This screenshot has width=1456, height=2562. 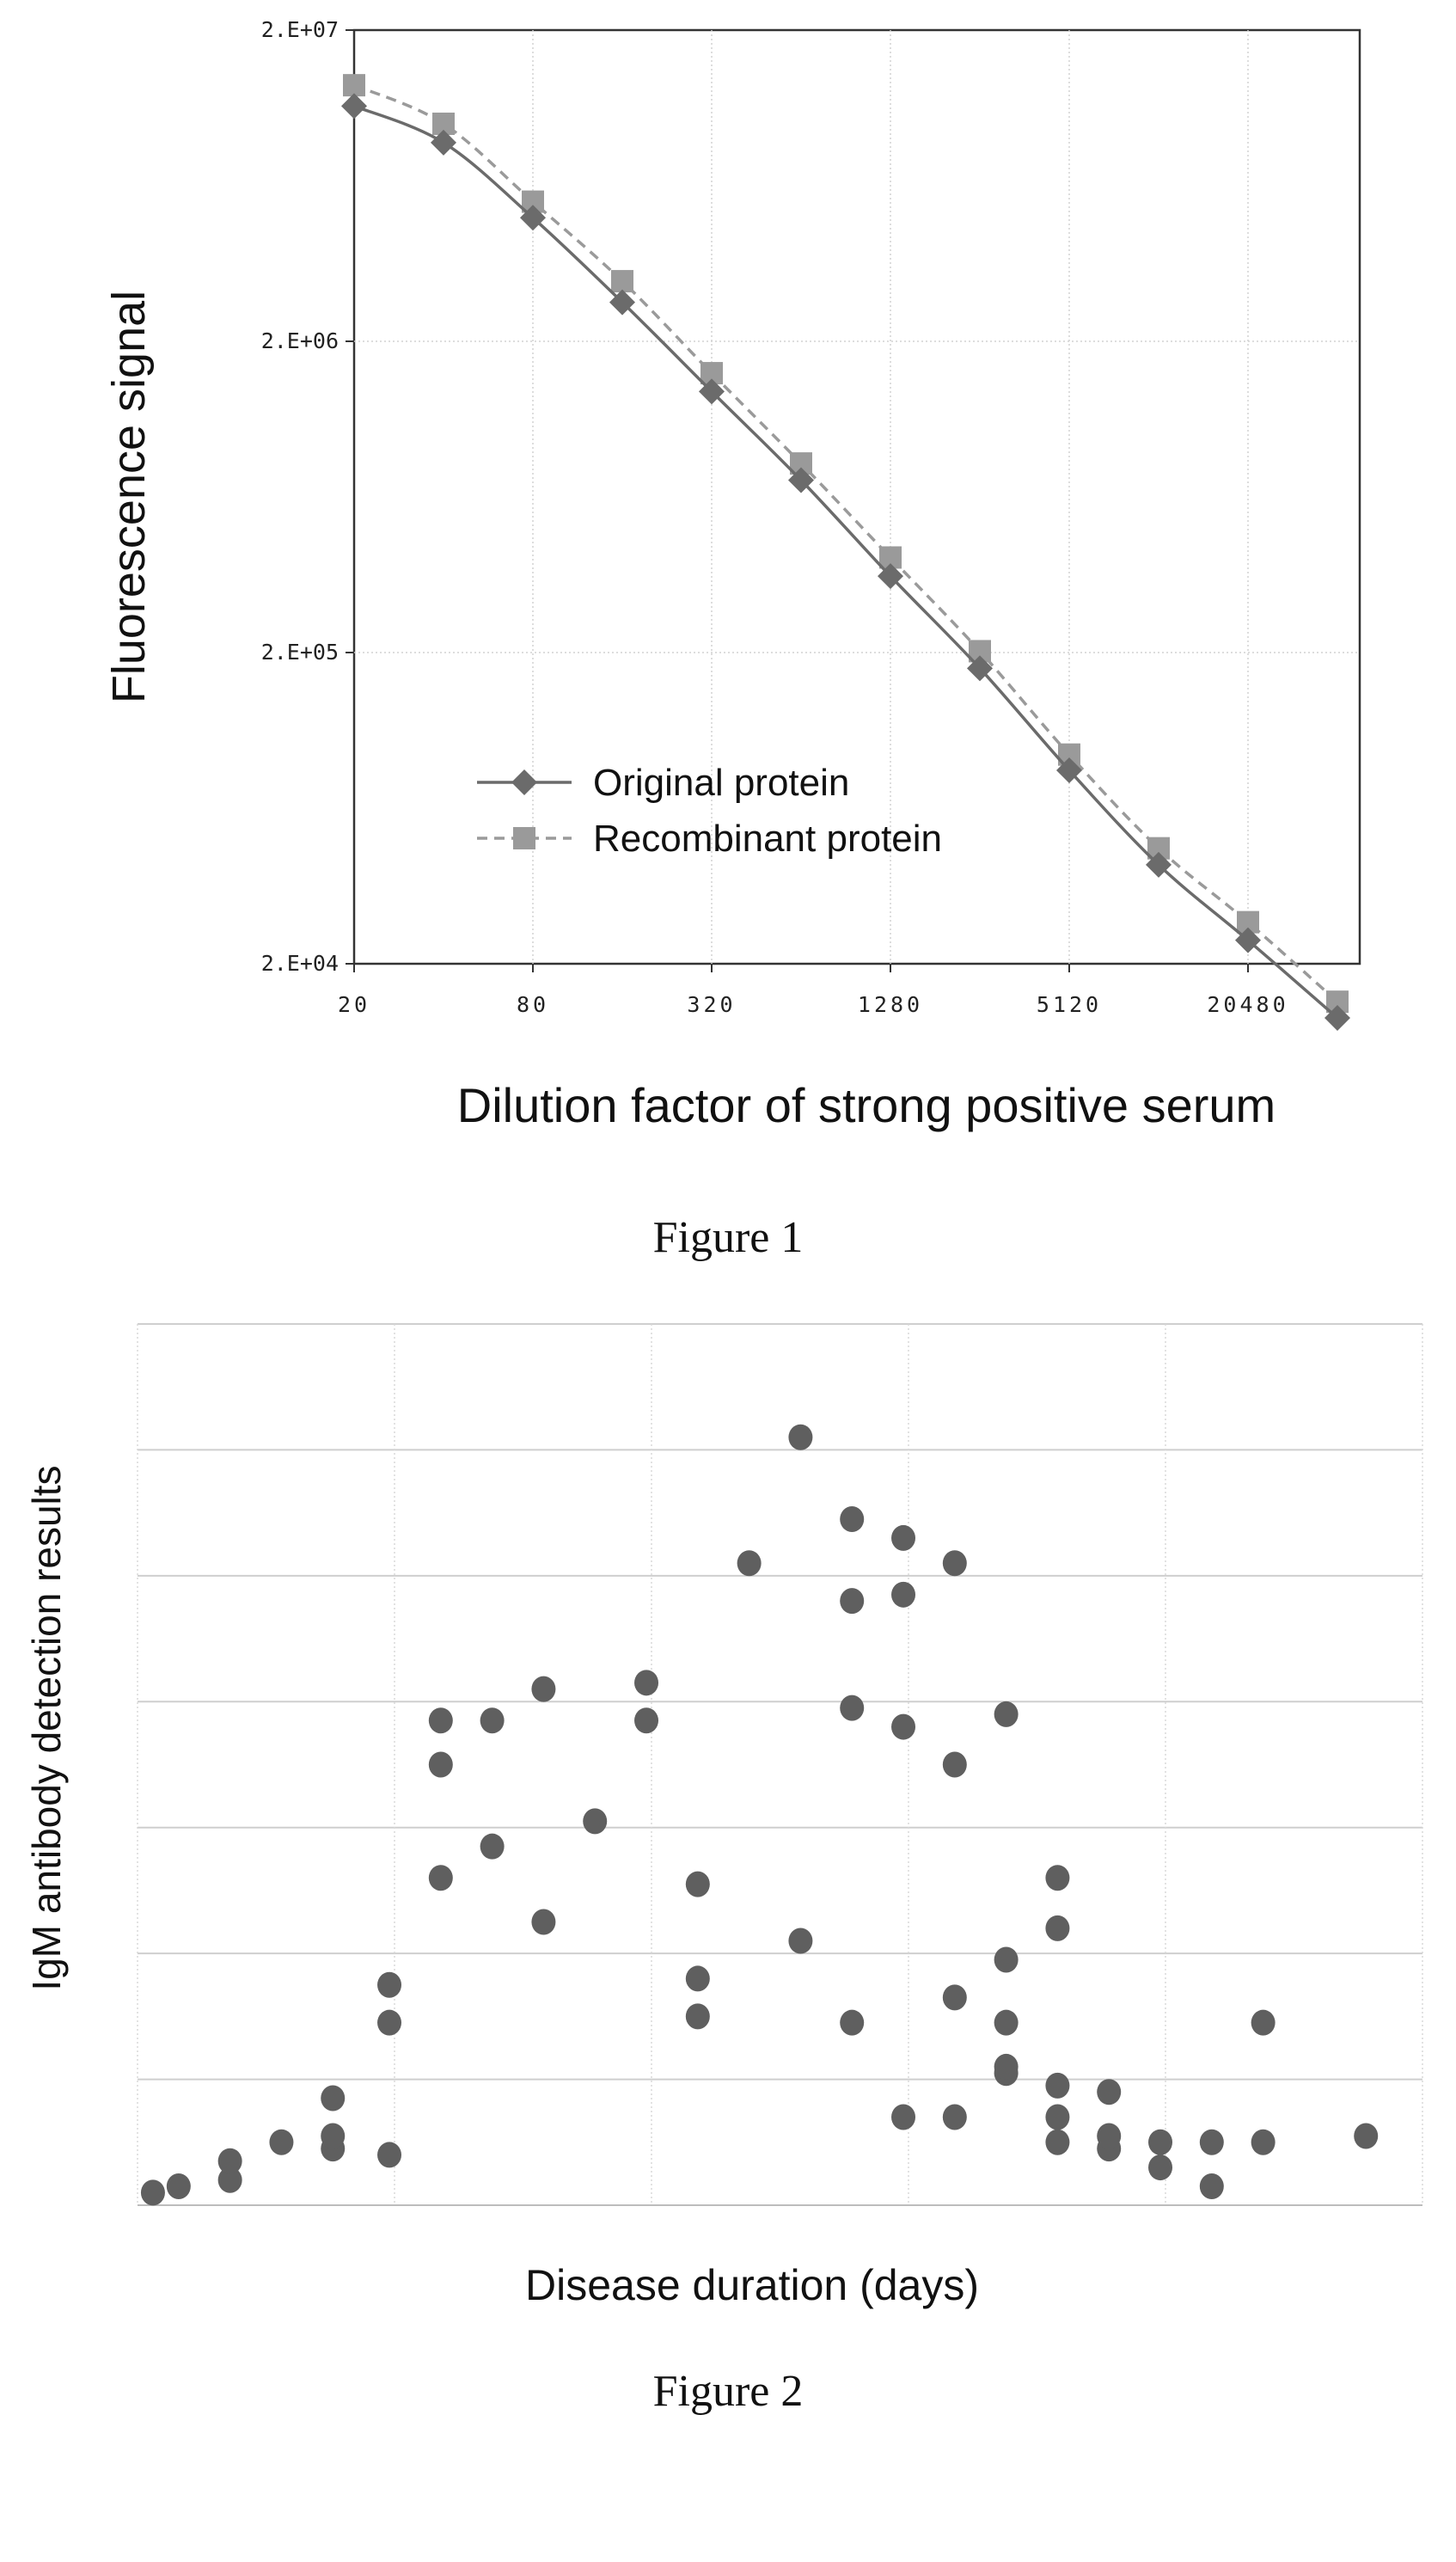 I want to click on x-tick-label: 20480, so click(x=1247, y=1004).